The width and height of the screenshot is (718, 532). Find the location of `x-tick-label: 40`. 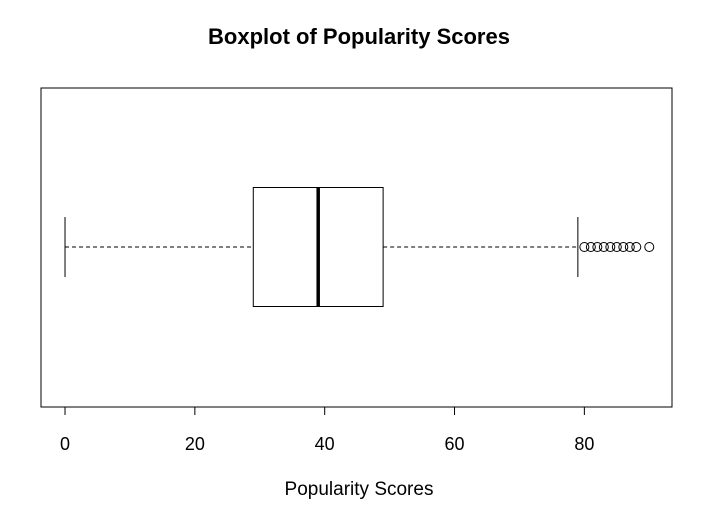

x-tick-label: 40 is located at coordinates (325, 444).